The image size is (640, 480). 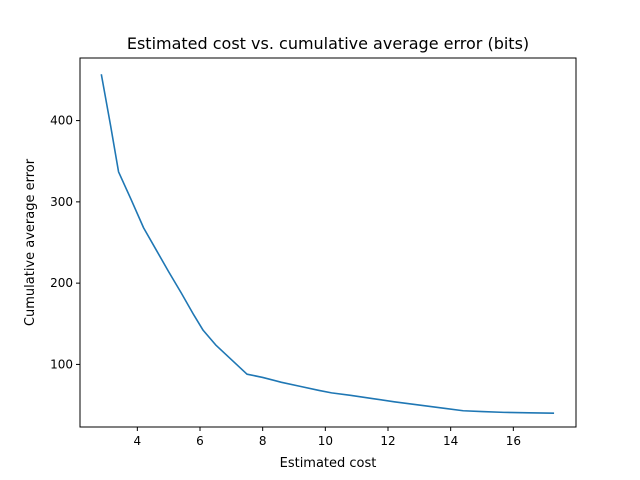 I want to click on y-axis-label: Cumulative average error, so click(x=30, y=242).